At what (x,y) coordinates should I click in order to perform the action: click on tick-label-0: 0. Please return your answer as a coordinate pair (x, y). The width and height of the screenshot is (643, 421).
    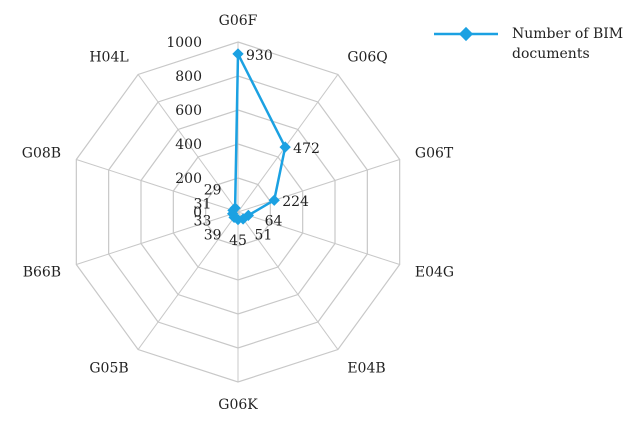
    Looking at the image, I should click on (197, 213).